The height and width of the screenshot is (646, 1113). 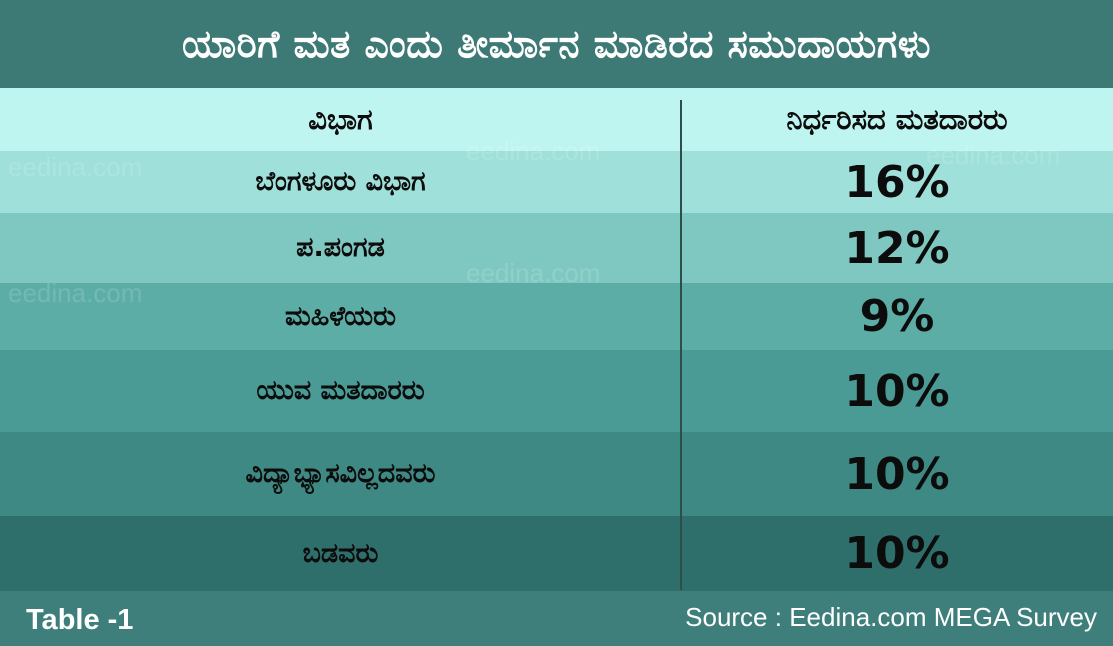 I want to click on row-label: ವಿದ್ಯಾಭ್ಯಾಸವಿಲ್ಲದವರು, so click(x=340, y=473).